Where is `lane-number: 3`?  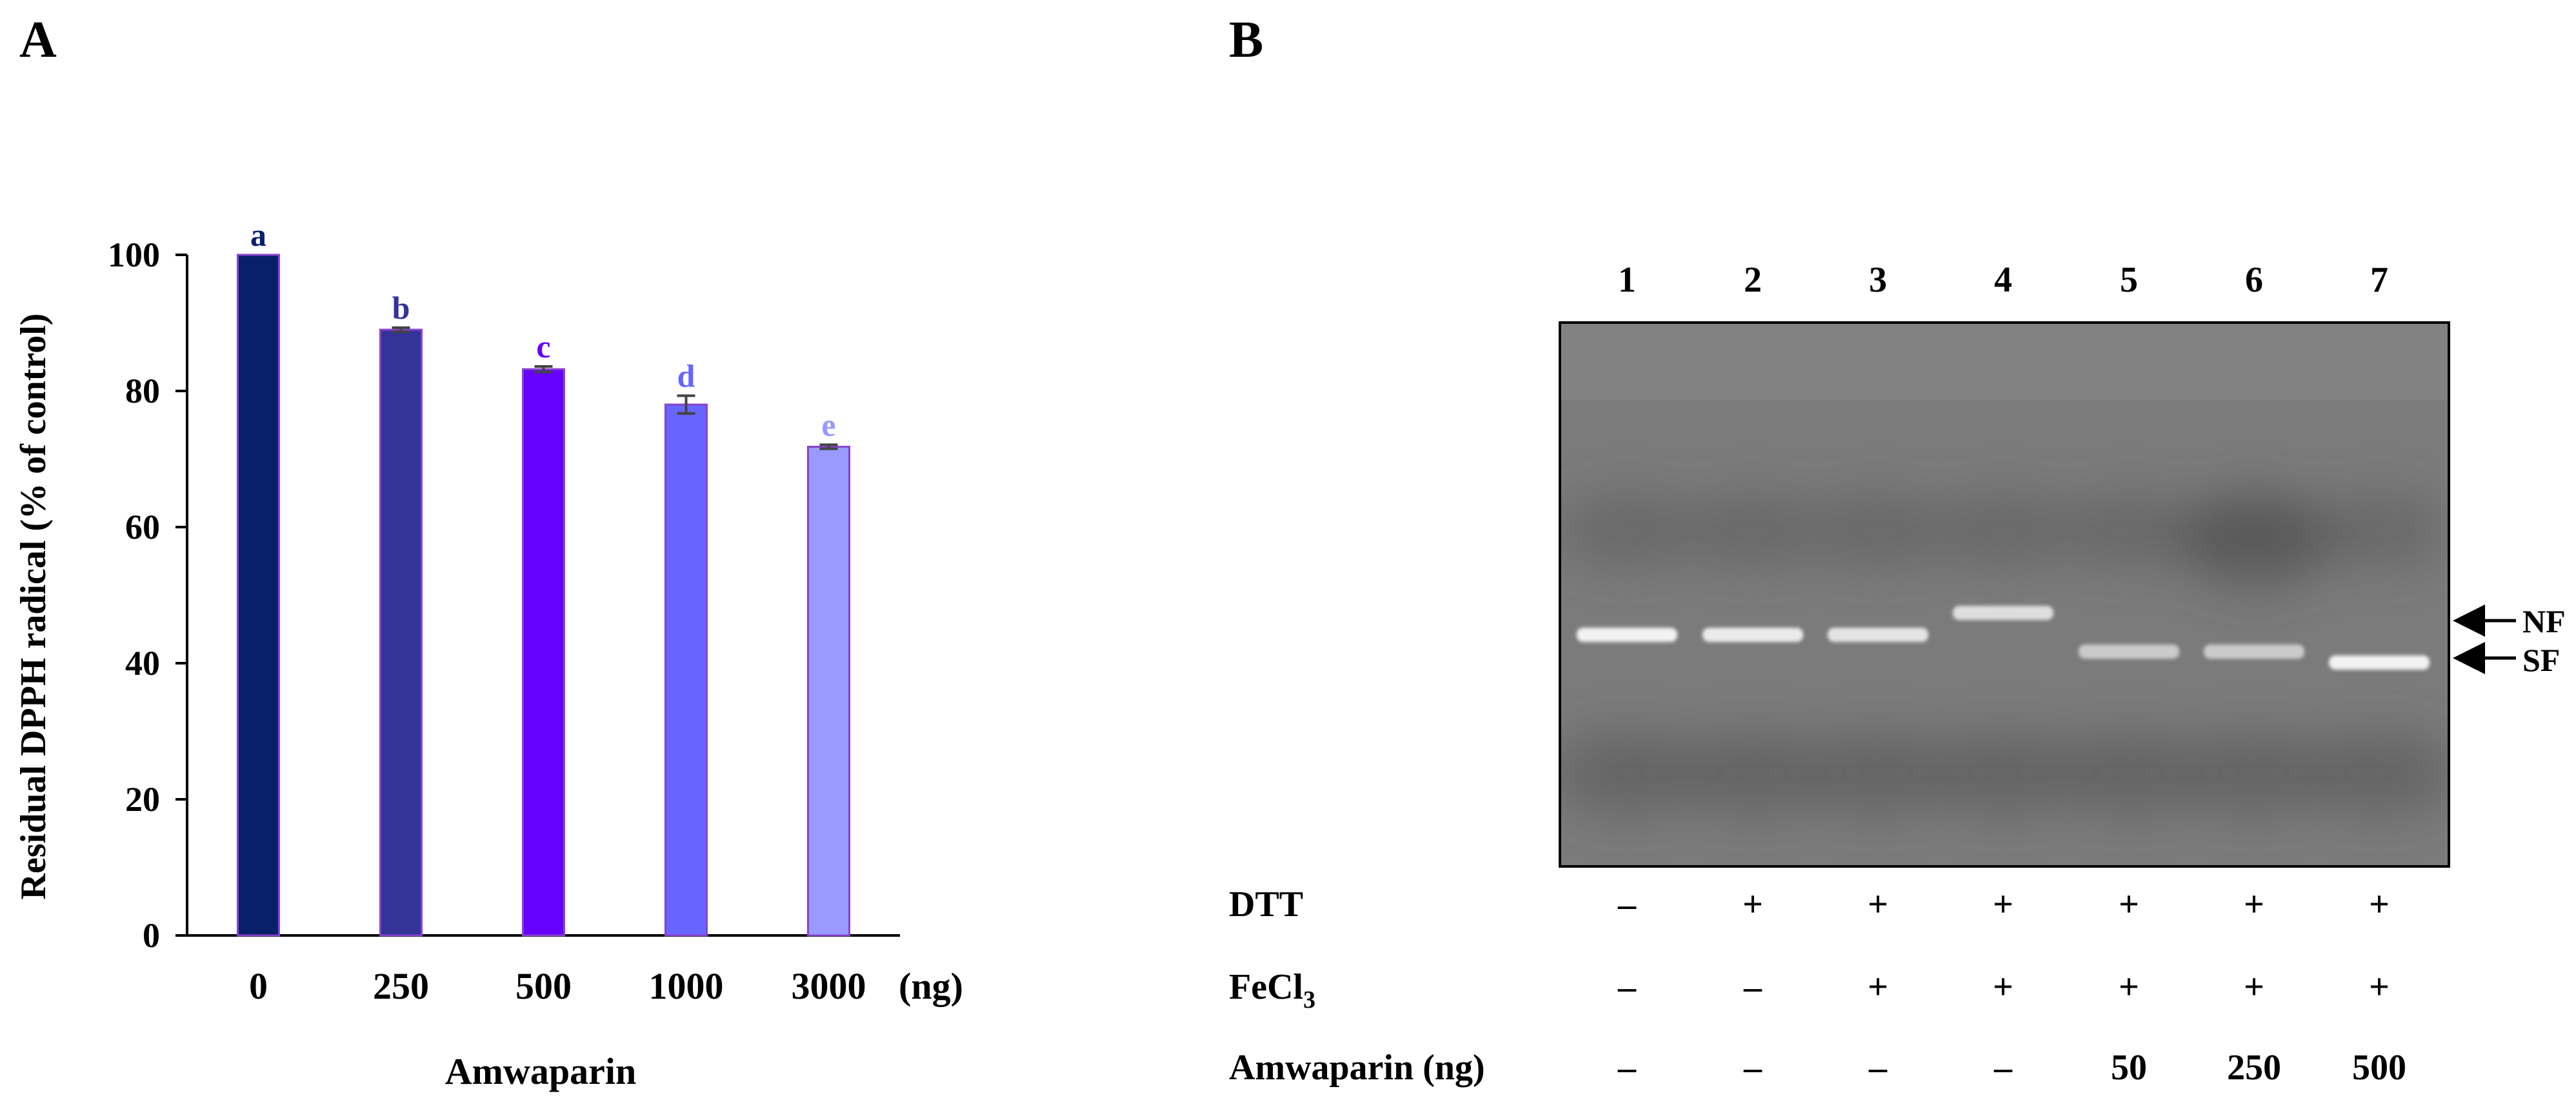
lane-number: 3 is located at coordinates (1878, 280).